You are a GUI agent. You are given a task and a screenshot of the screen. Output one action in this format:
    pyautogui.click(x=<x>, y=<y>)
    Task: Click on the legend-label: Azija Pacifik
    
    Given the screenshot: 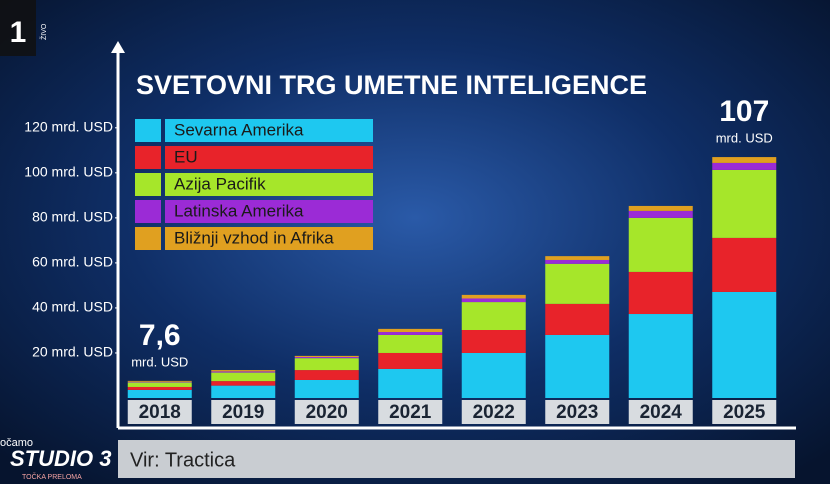 What is the action you would take?
    pyautogui.click(x=220, y=183)
    